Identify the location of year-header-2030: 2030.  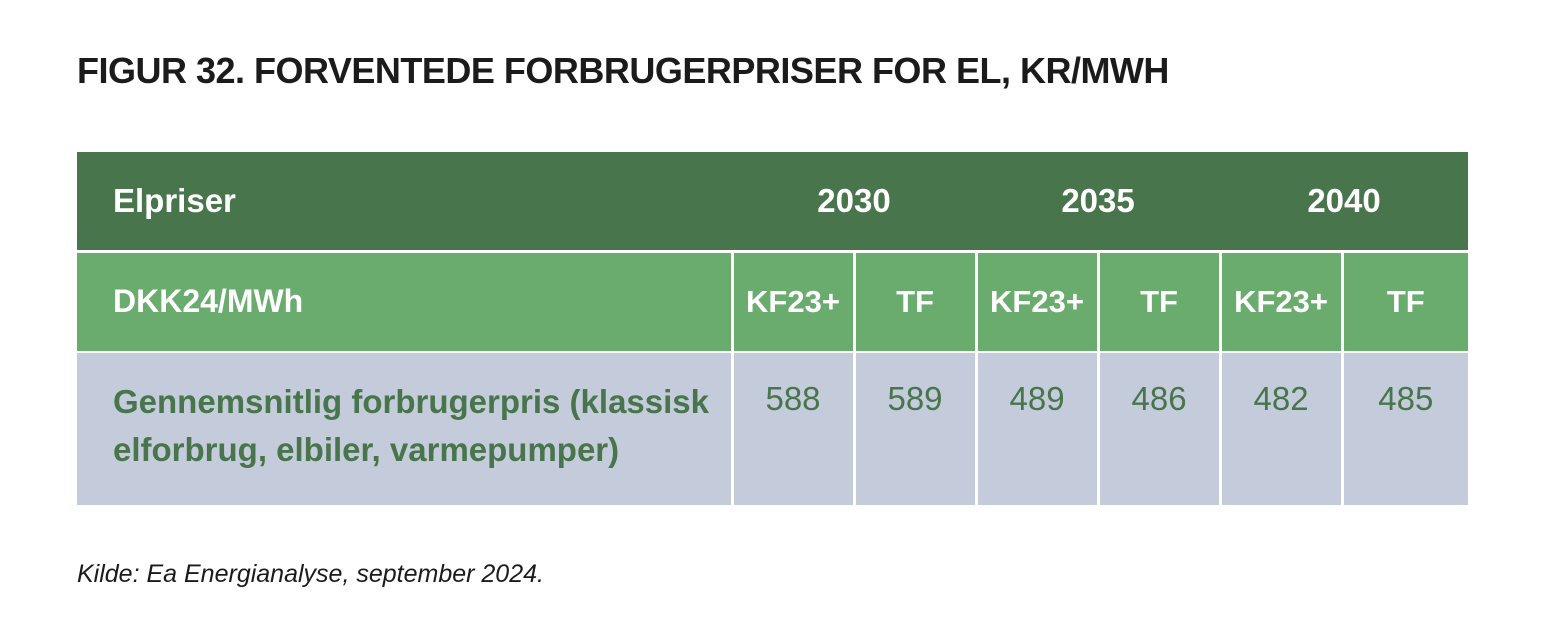
(854, 201).